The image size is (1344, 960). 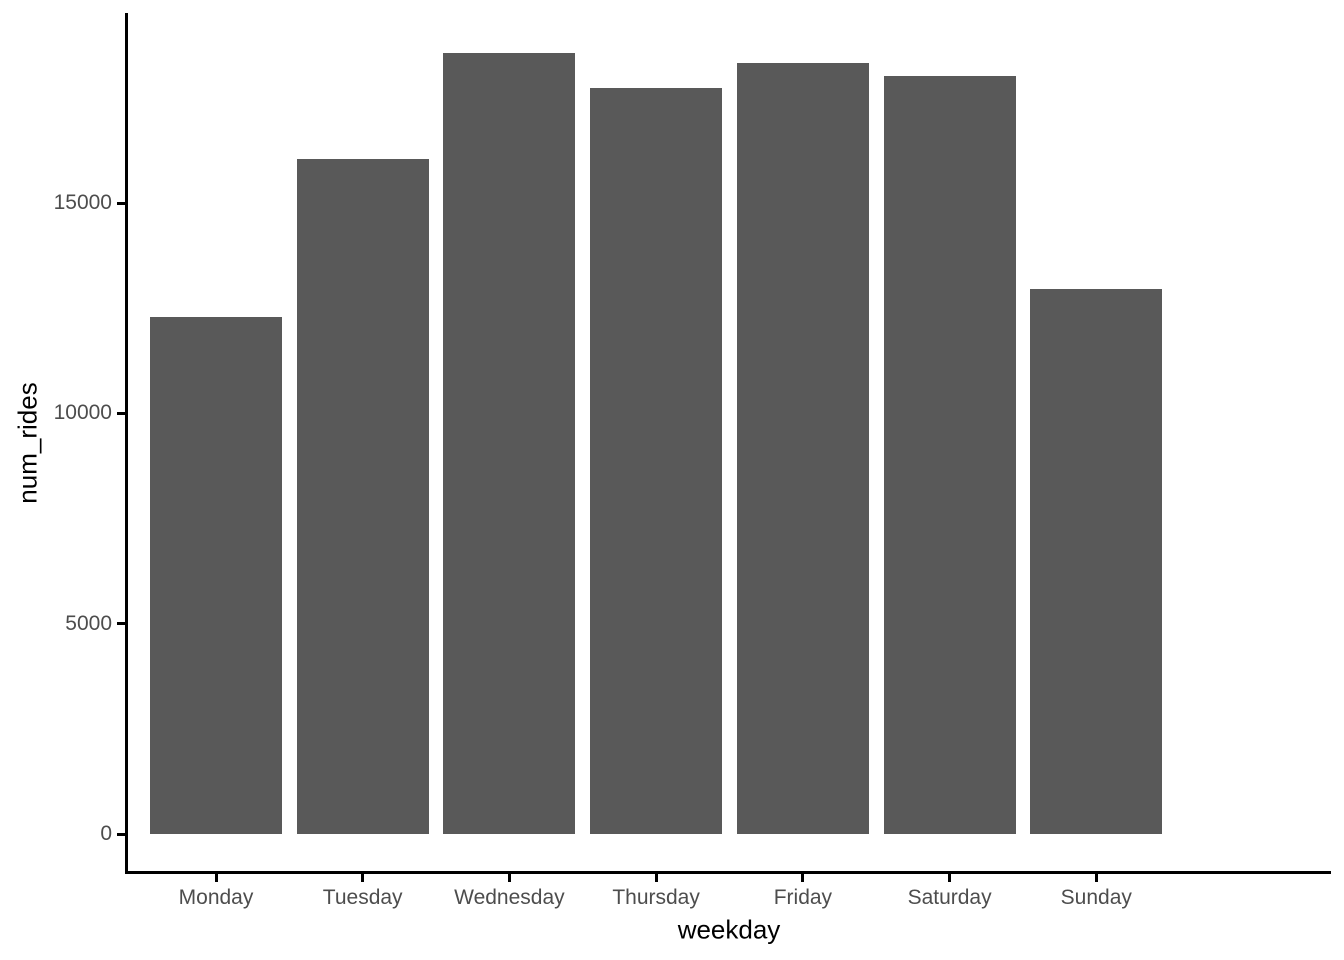 I want to click on x-tick-label-thursday: Thursday, so click(x=656, y=897).